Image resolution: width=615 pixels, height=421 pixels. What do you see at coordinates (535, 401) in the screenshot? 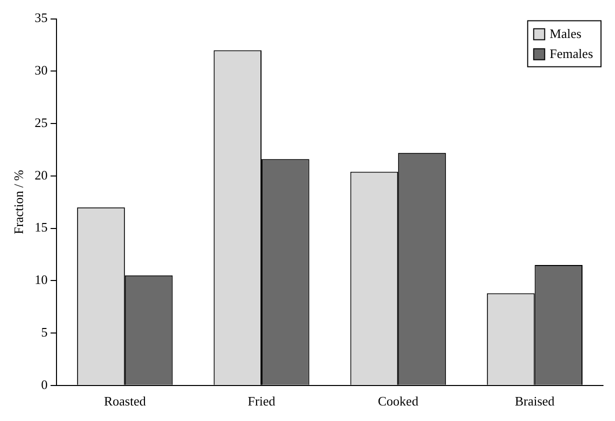
I see `x-tick-label: Braised` at bounding box center [535, 401].